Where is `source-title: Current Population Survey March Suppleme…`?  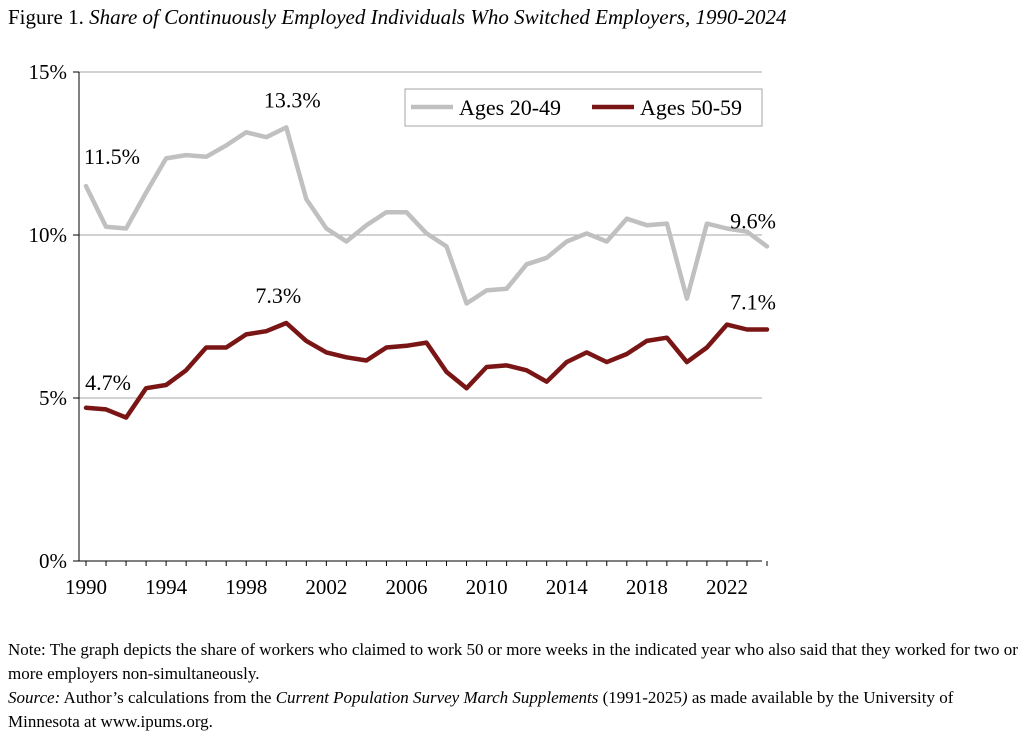 source-title: Current Population Survey March Suppleme… is located at coordinates (437, 697).